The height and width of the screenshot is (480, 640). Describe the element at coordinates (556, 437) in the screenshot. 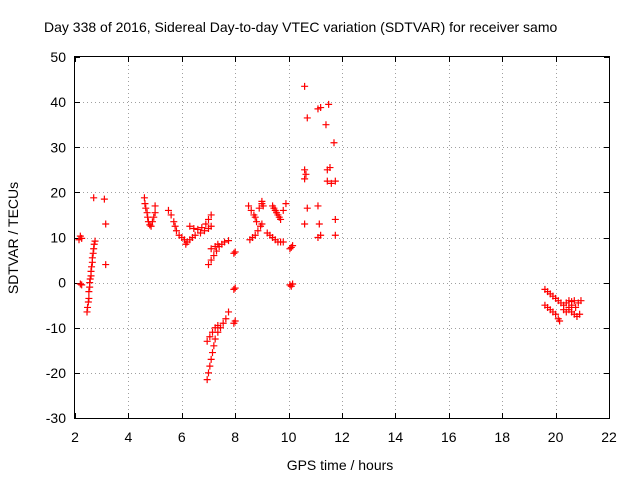

I see `x-tick-label: 20` at that location.